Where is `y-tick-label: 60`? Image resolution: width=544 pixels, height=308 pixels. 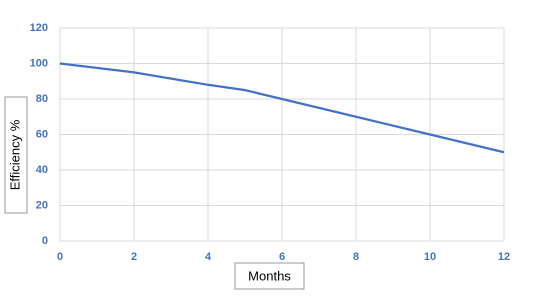 y-tick-label: 60 is located at coordinates (42, 134).